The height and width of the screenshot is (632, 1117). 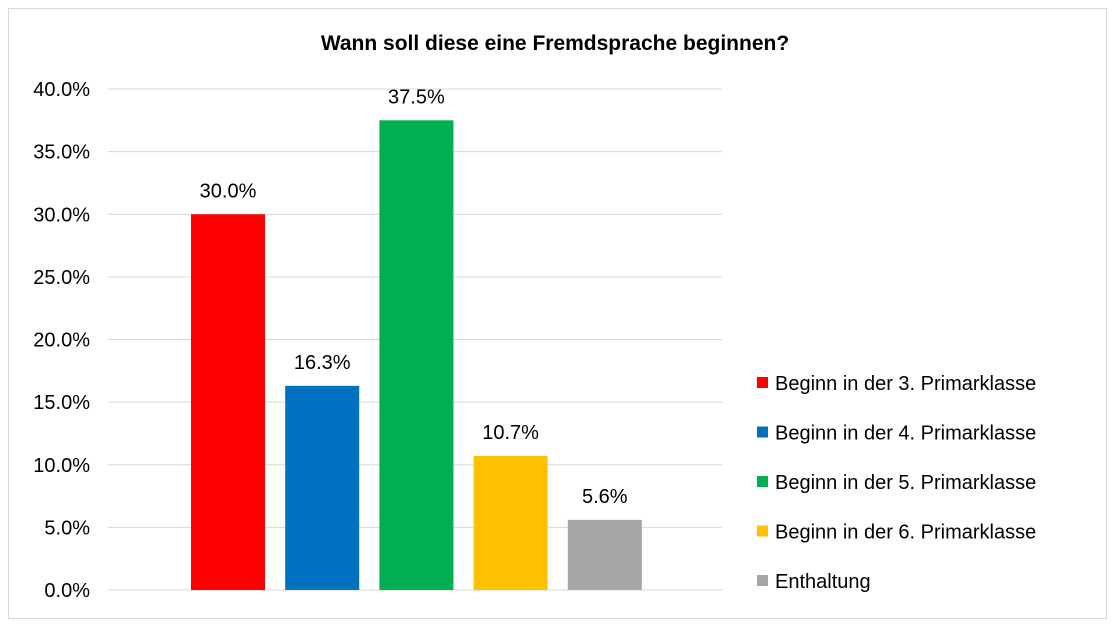 I want to click on y-tick-label: 20.0%, so click(x=61, y=341).